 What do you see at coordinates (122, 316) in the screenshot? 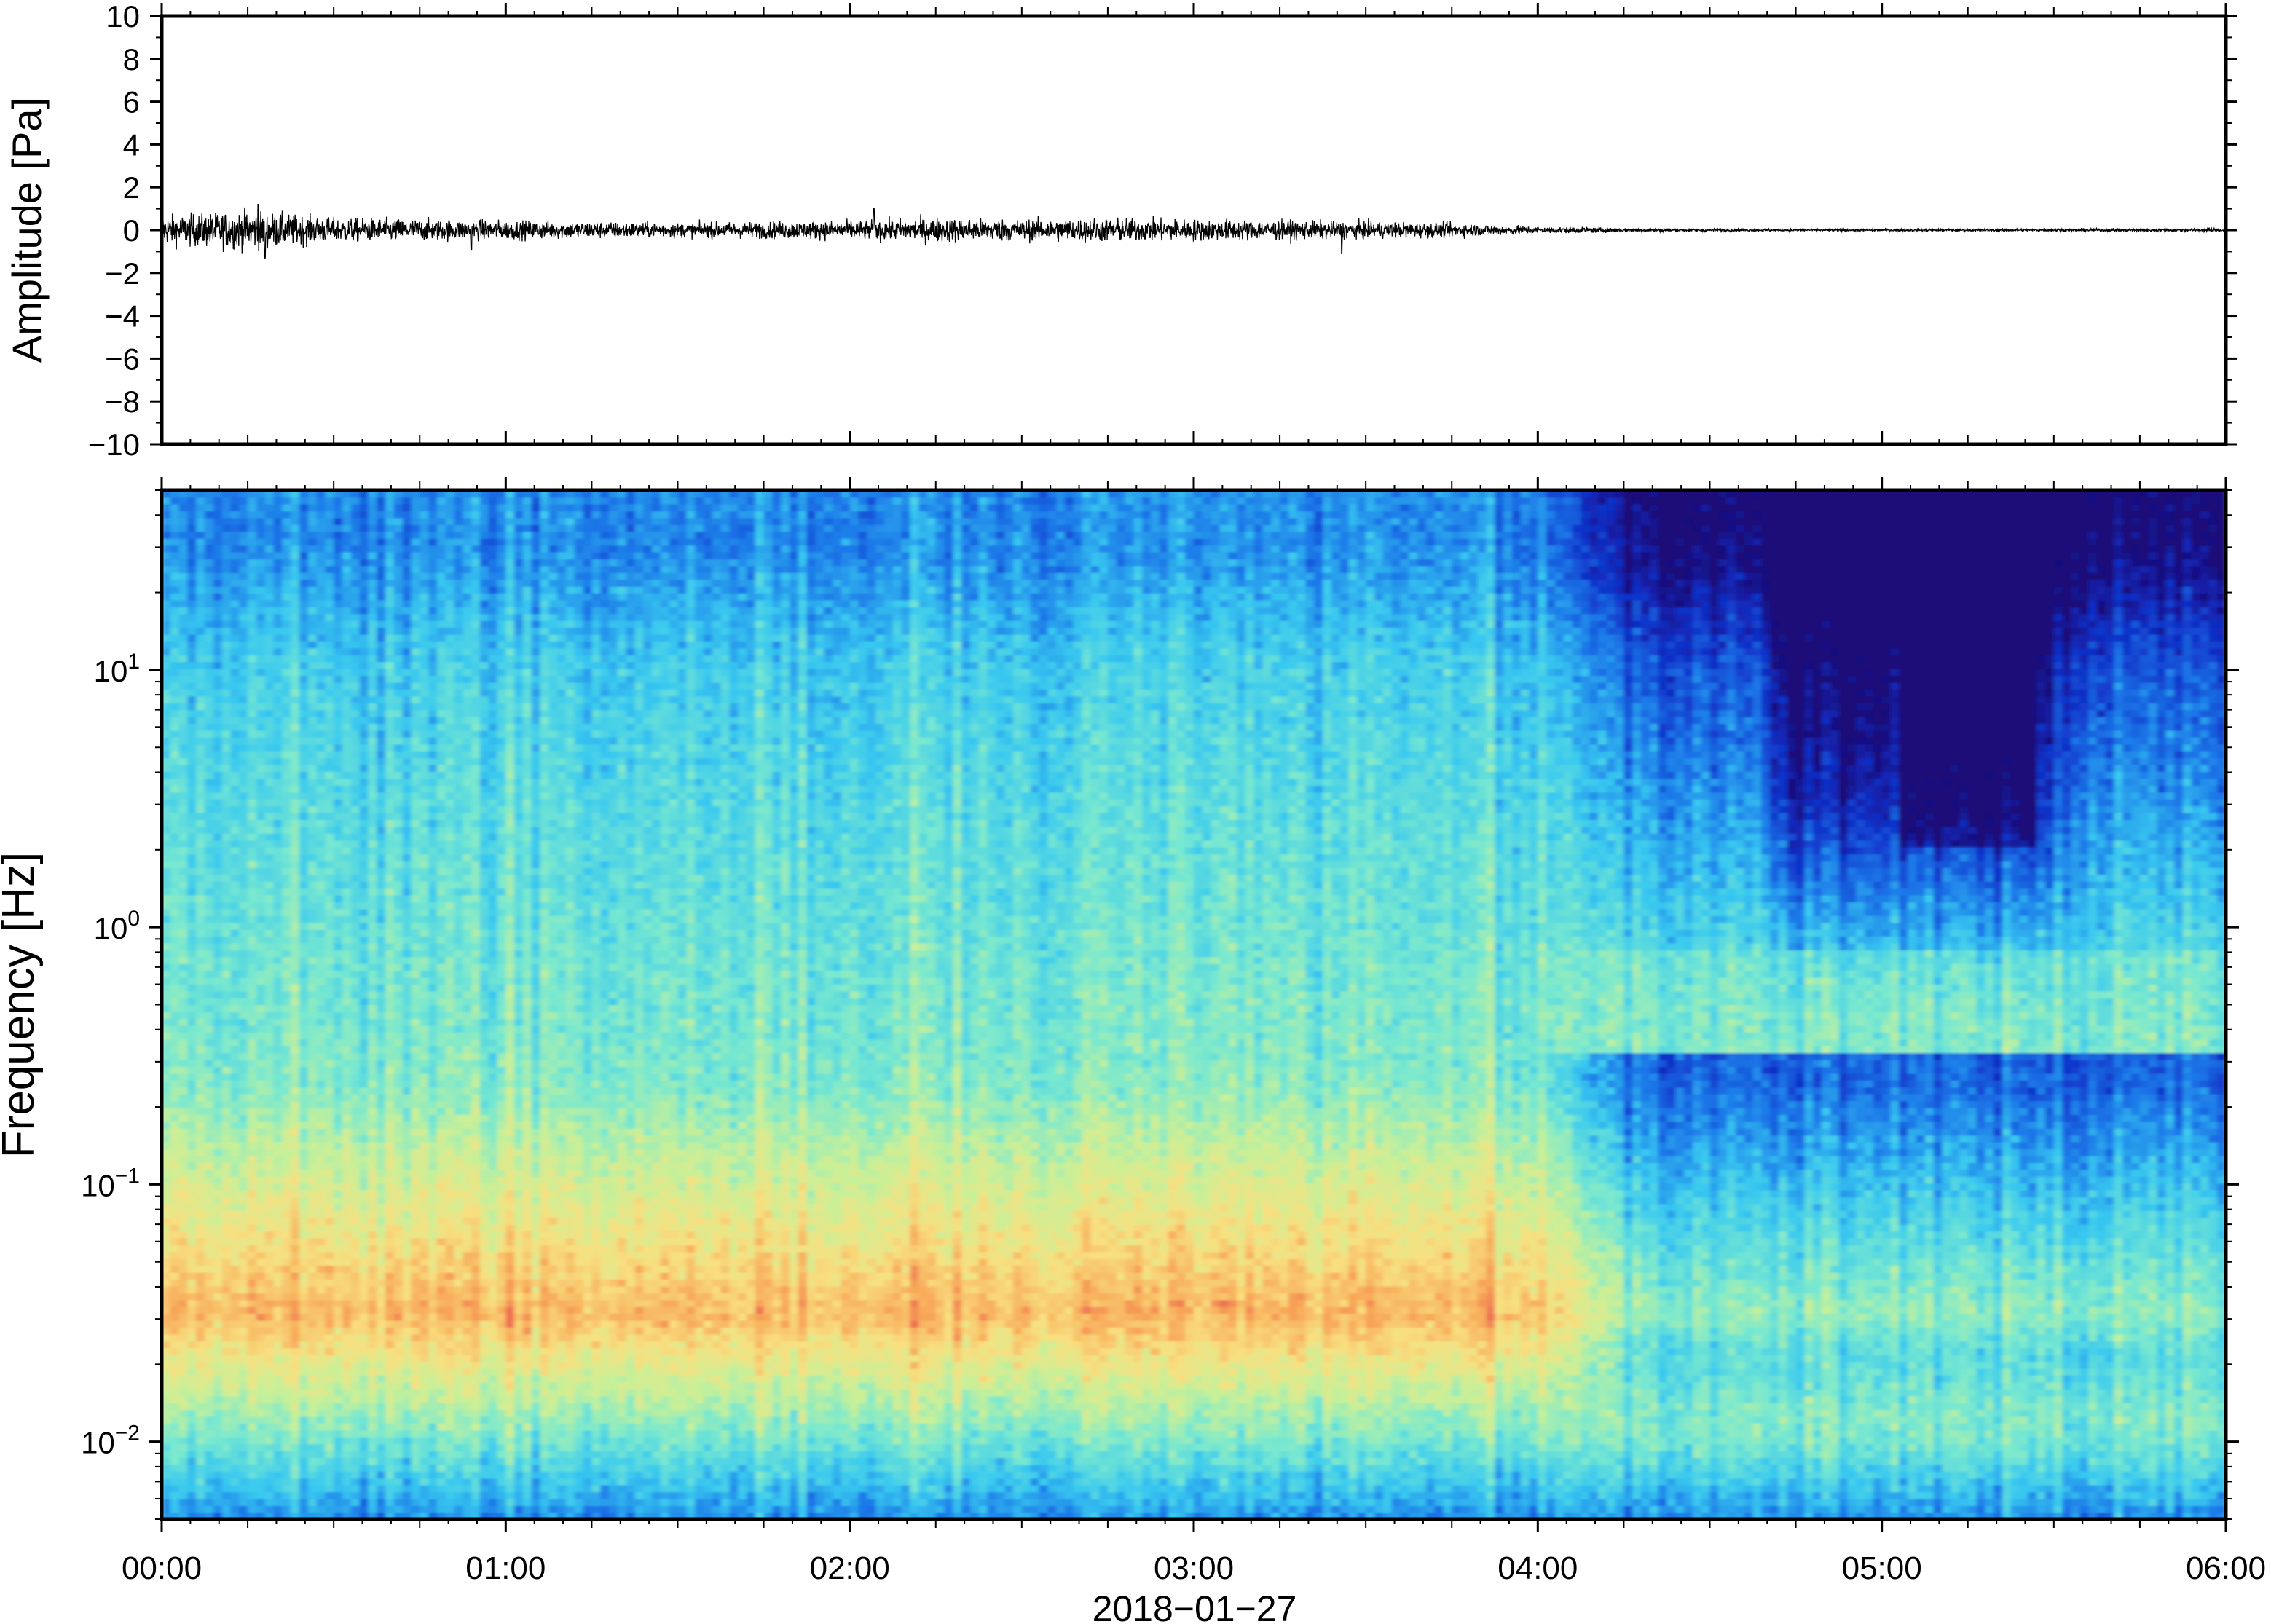
I see `waveform-ytick-label: −4` at bounding box center [122, 316].